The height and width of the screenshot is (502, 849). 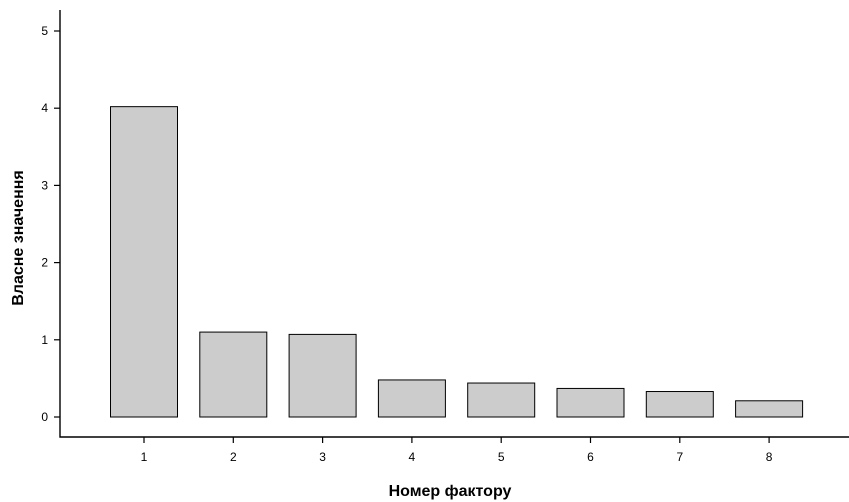 I want to click on y-axis-title: Власне значення, so click(x=18, y=238).